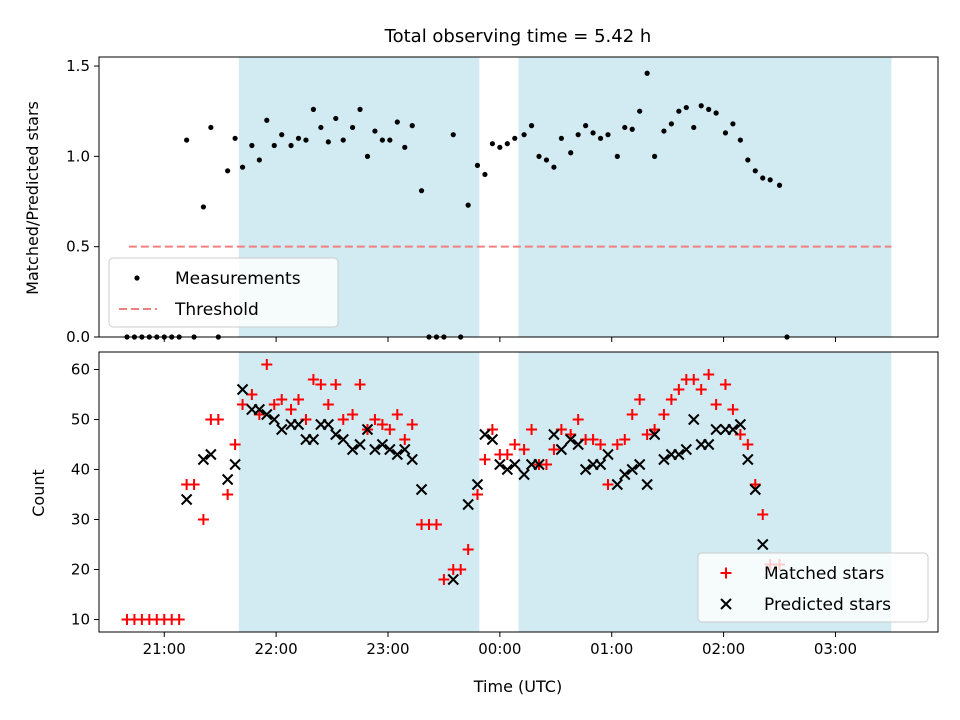 Image resolution: width=960 pixels, height=720 pixels. What do you see at coordinates (38, 493) in the screenshot?
I see `lower-y-axis-label: Count` at bounding box center [38, 493].